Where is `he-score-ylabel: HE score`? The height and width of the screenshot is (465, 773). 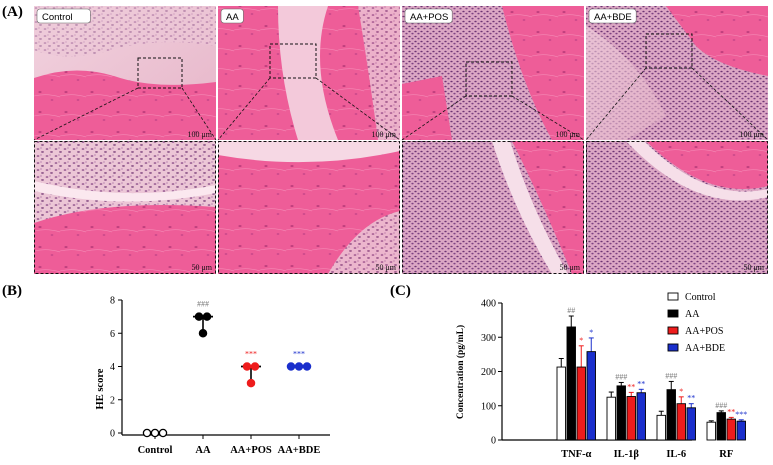
he-score-ylabel: HE score is located at coordinates (100, 388).